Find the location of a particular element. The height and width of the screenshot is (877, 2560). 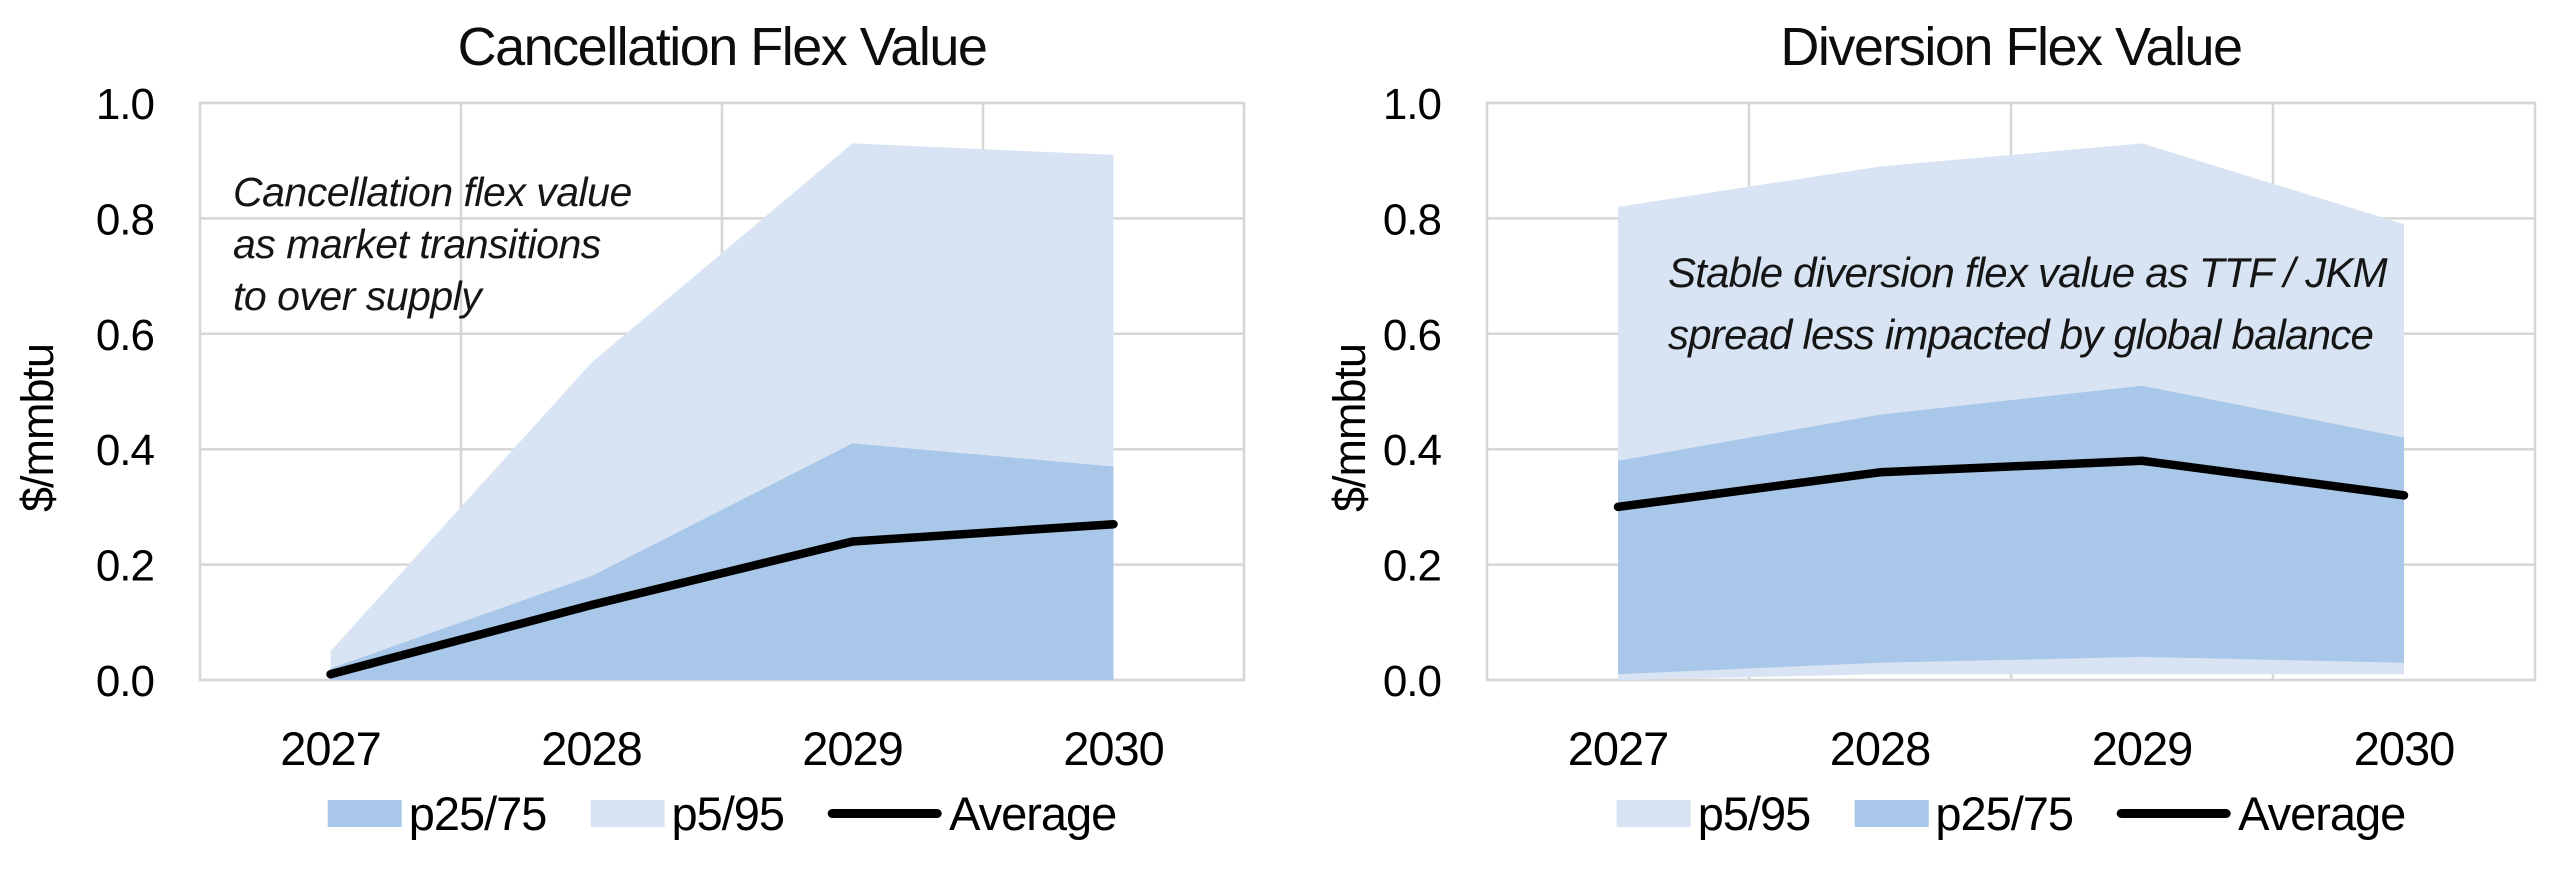

legend-cancellation: p25/75 p5/95 Average is located at coordinates (722, 813).